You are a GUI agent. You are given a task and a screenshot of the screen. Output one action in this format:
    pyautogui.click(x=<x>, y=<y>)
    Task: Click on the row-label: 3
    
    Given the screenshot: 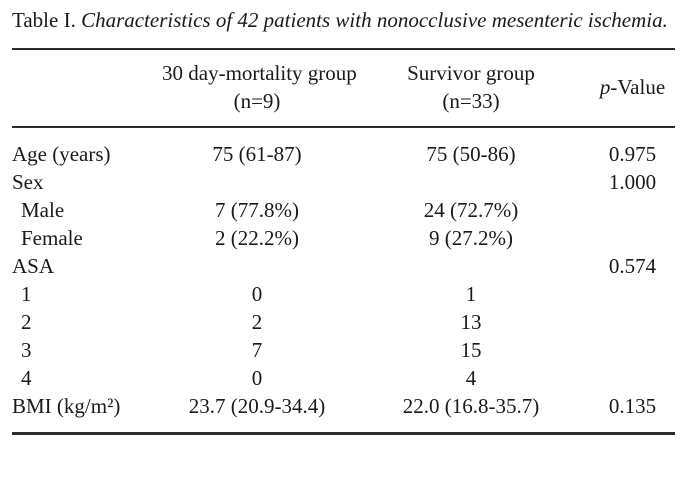 What is the action you would take?
    pyautogui.click(x=26, y=350)
    